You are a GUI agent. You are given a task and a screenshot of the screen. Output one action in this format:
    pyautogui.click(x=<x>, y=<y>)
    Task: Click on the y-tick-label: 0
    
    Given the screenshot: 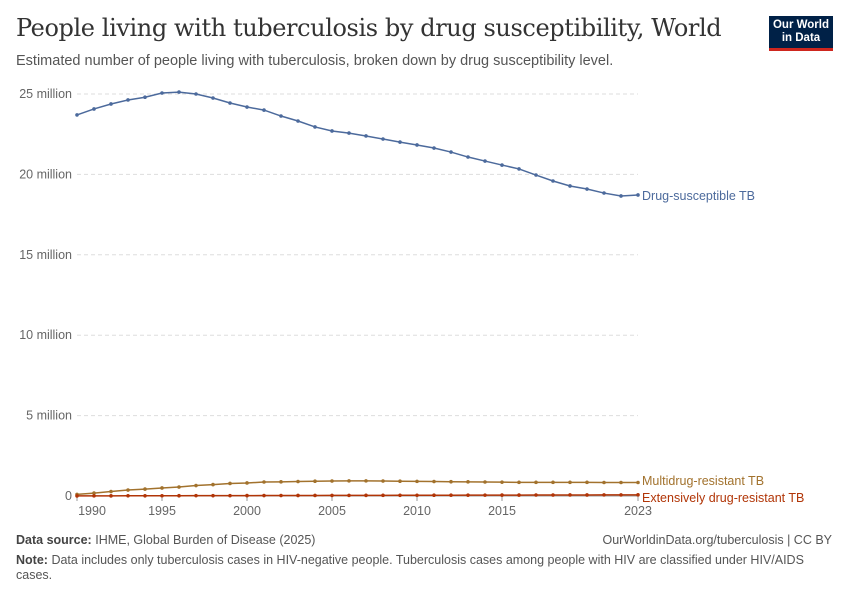 What is the action you would take?
    pyautogui.click(x=68, y=496)
    